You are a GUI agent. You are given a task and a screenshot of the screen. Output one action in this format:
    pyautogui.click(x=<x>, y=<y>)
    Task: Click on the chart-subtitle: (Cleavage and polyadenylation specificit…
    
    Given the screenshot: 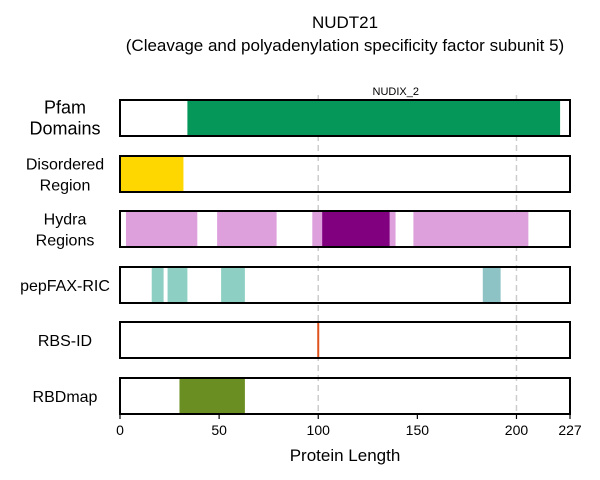 What is the action you would take?
    pyautogui.click(x=345, y=45)
    